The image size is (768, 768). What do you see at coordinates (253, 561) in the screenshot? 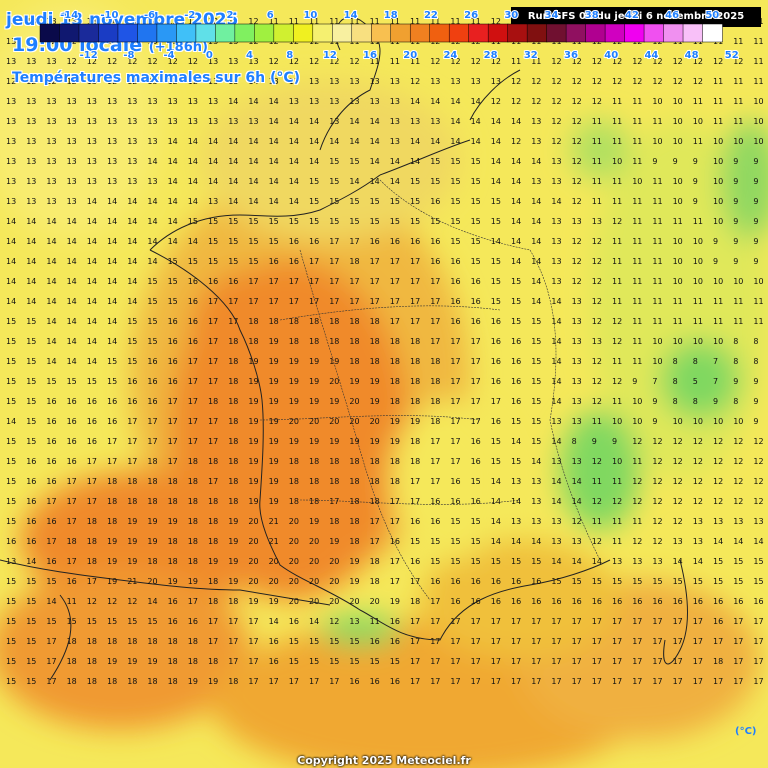
I see `grid-value: 20` at bounding box center [253, 561].